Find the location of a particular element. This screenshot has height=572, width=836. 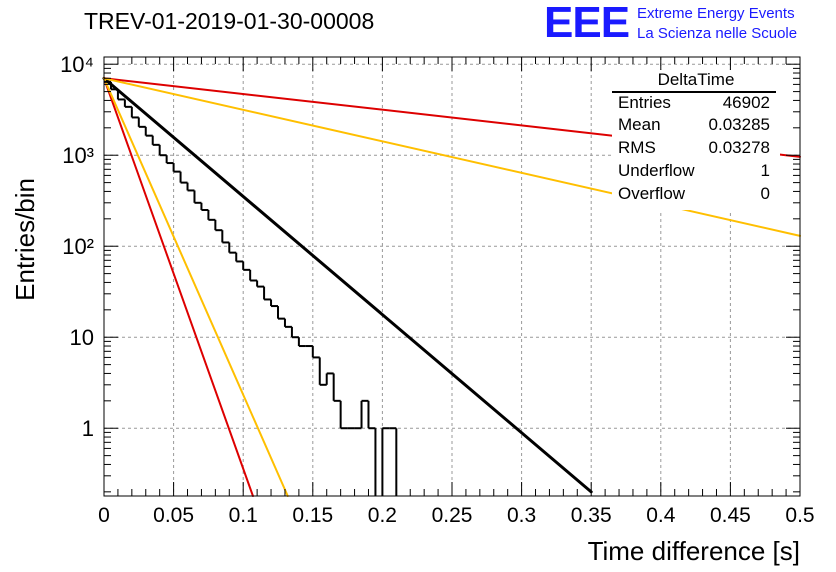

stats-row-mean: Mean 0.03285 is located at coordinates (694, 126).